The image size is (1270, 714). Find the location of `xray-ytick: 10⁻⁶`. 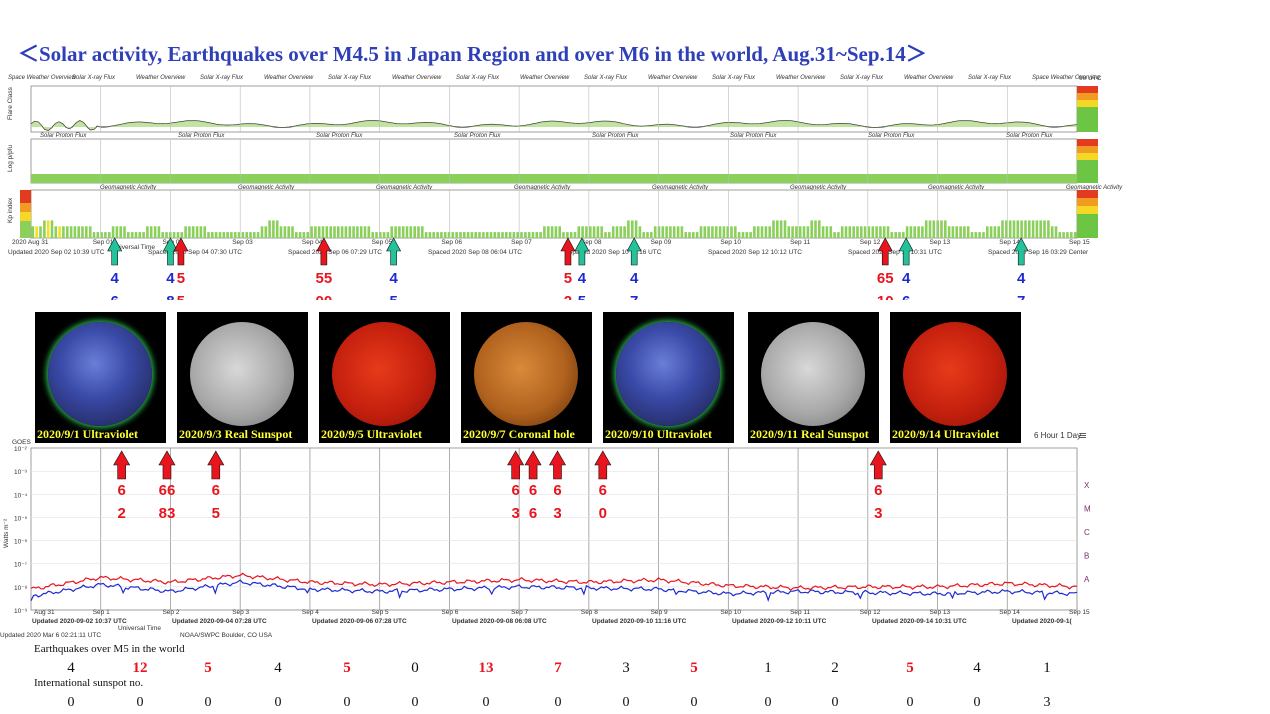

xray-ytick: 10⁻⁶ is located at coordinates (21, 542).